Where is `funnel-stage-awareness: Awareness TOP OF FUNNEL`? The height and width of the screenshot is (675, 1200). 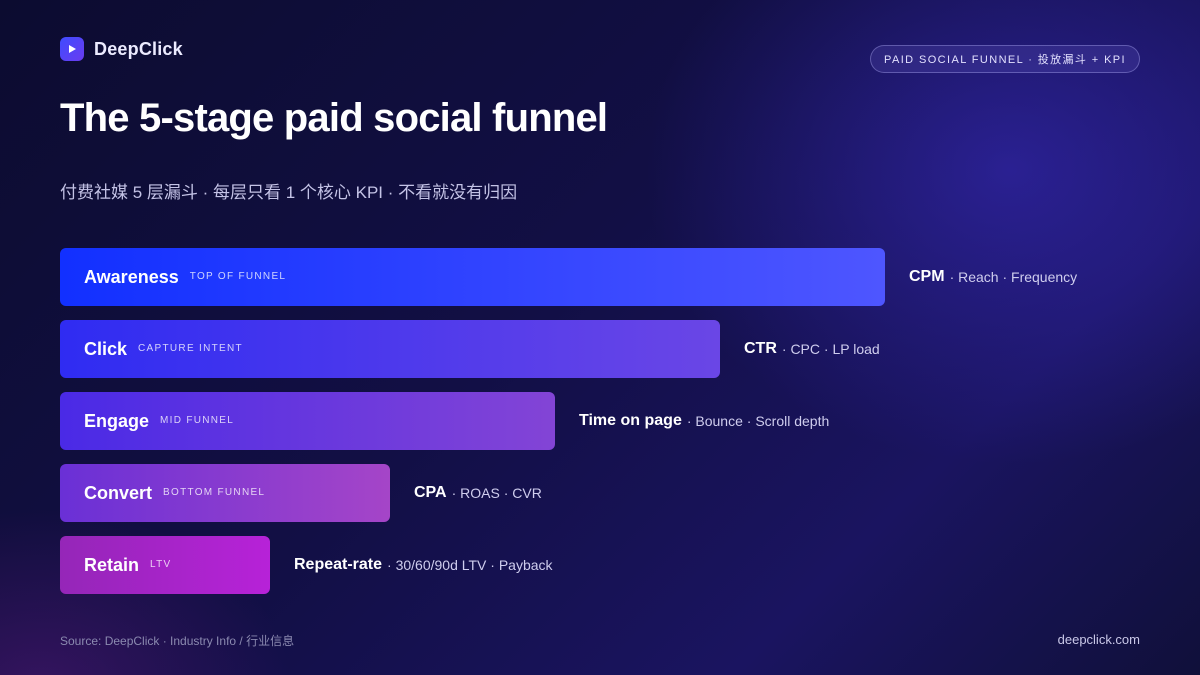 funnel-stage-awareness: Awareness TOP OF FUNNEL is located at coordinates (472, 277).